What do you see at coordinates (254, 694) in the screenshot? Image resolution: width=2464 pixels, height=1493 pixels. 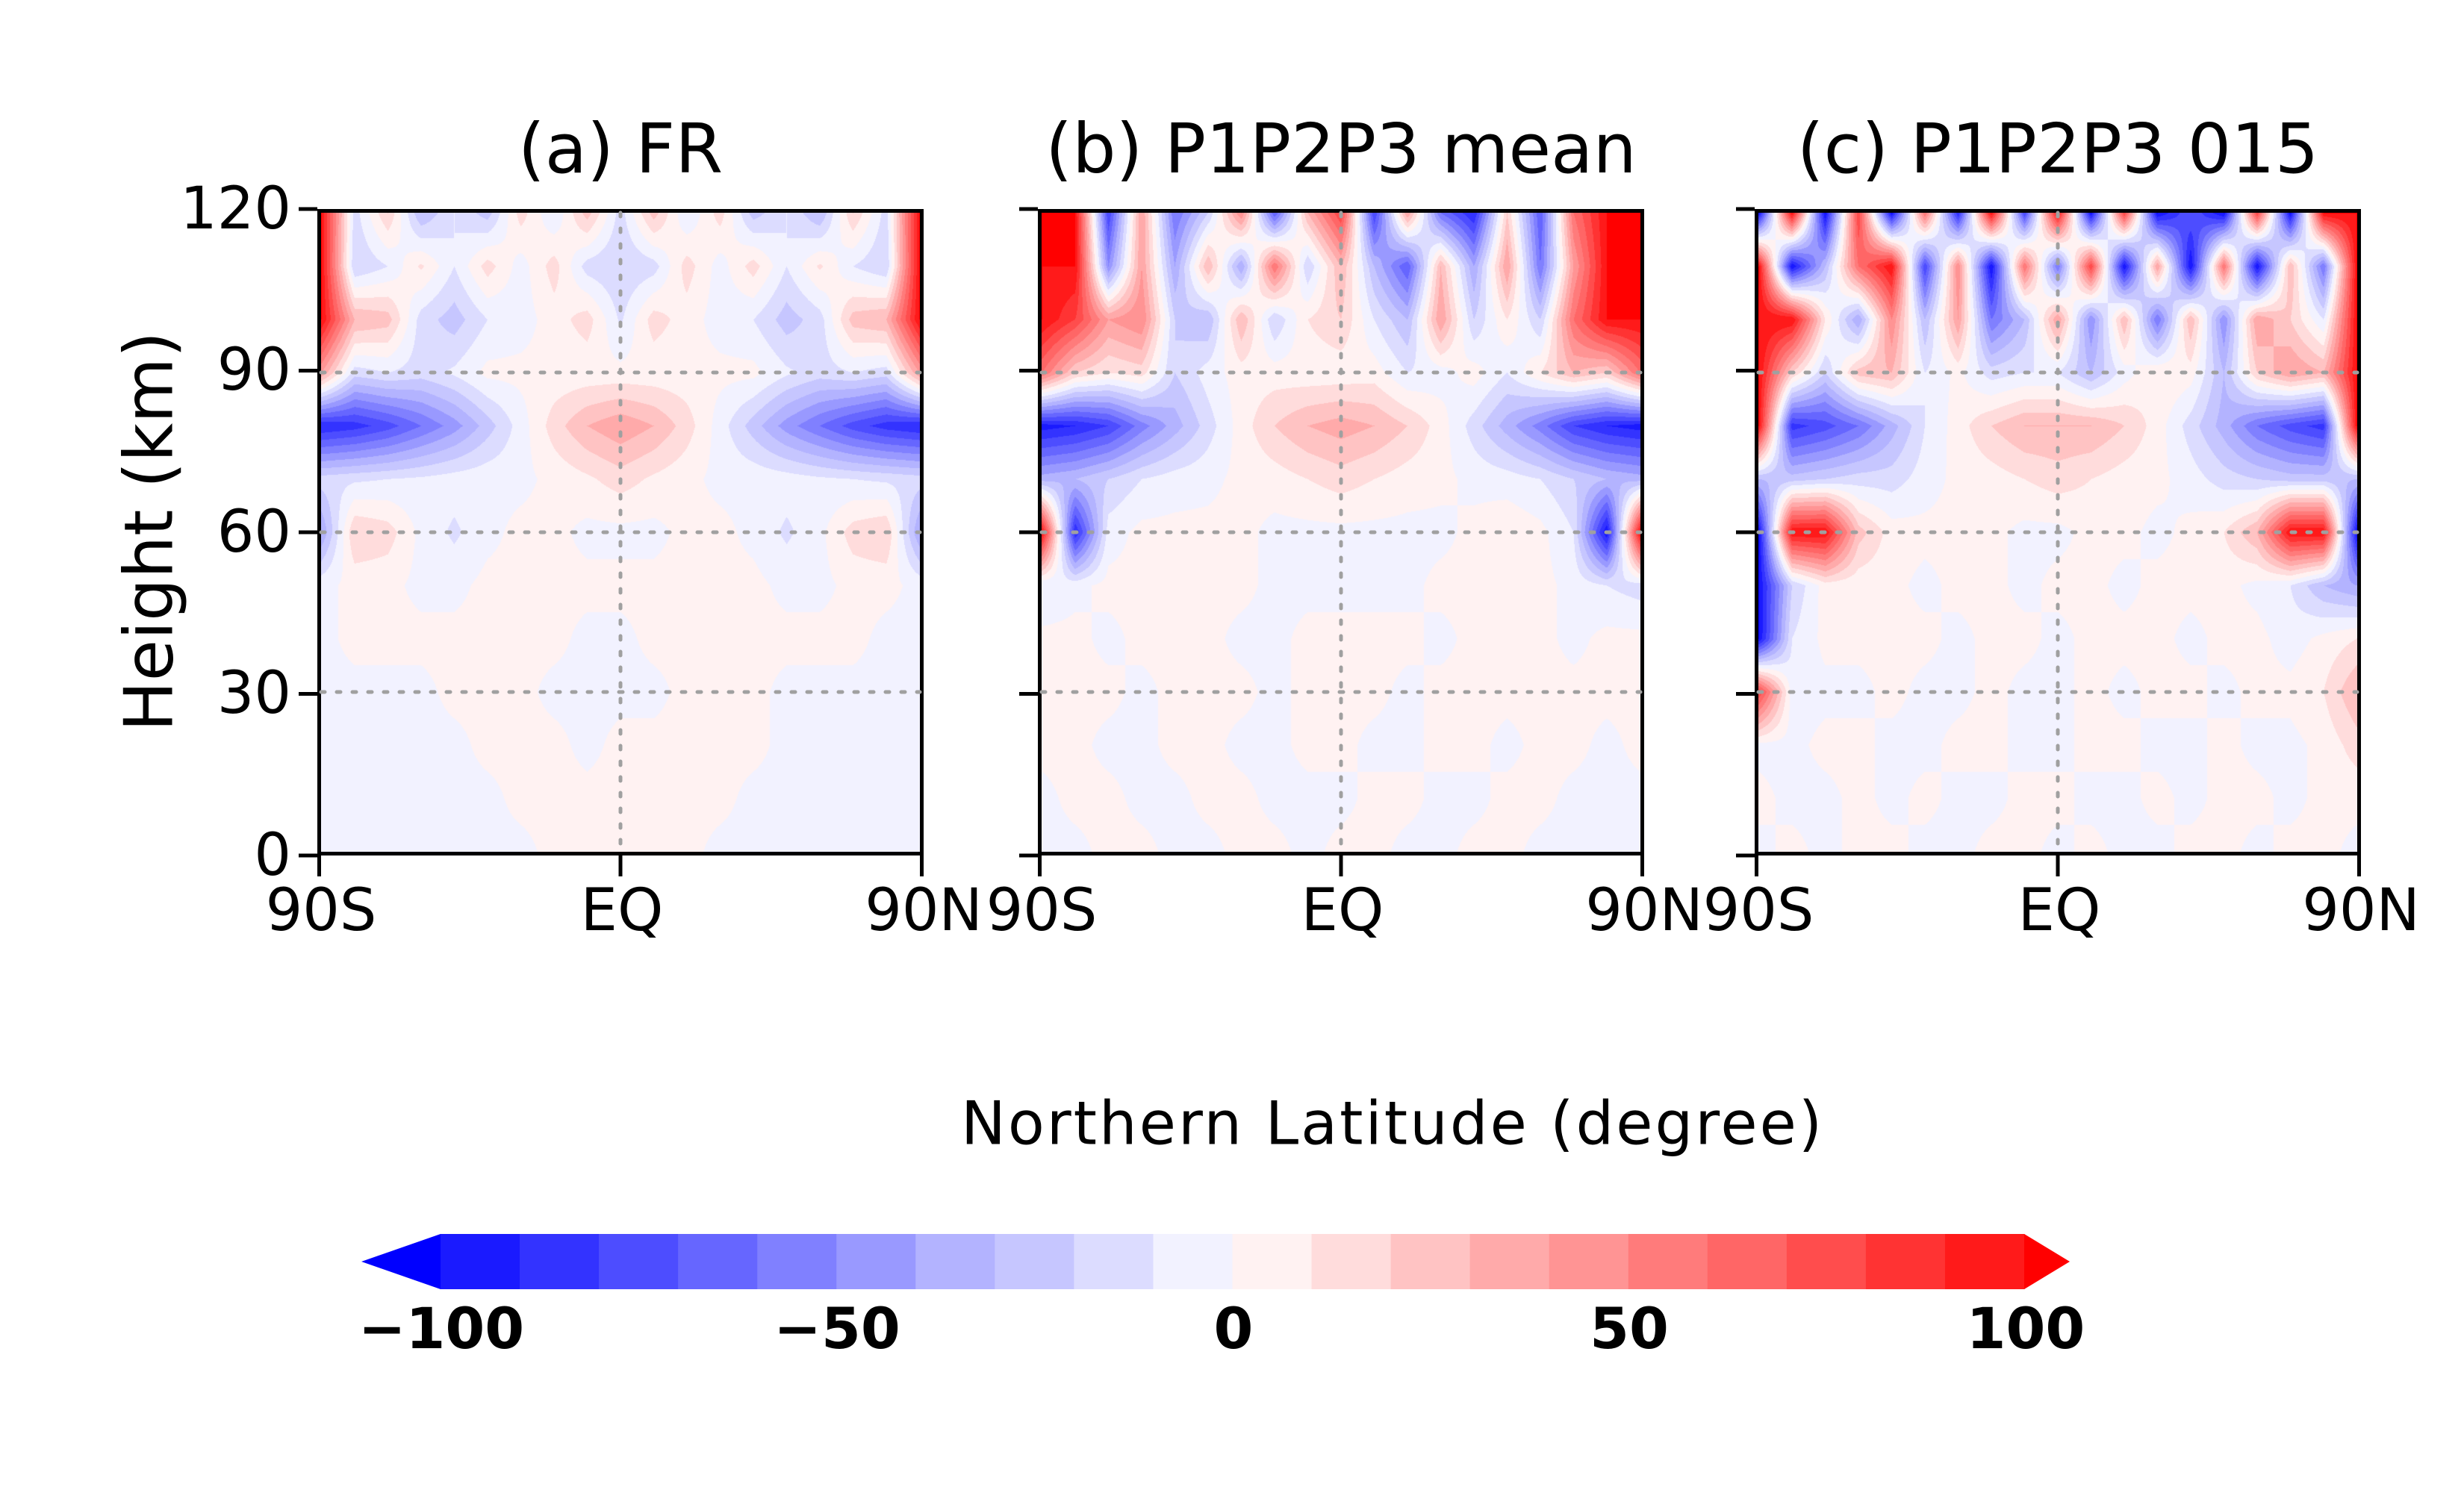 I see `ytick-label-30: 30` at bounding box center [254, 694].